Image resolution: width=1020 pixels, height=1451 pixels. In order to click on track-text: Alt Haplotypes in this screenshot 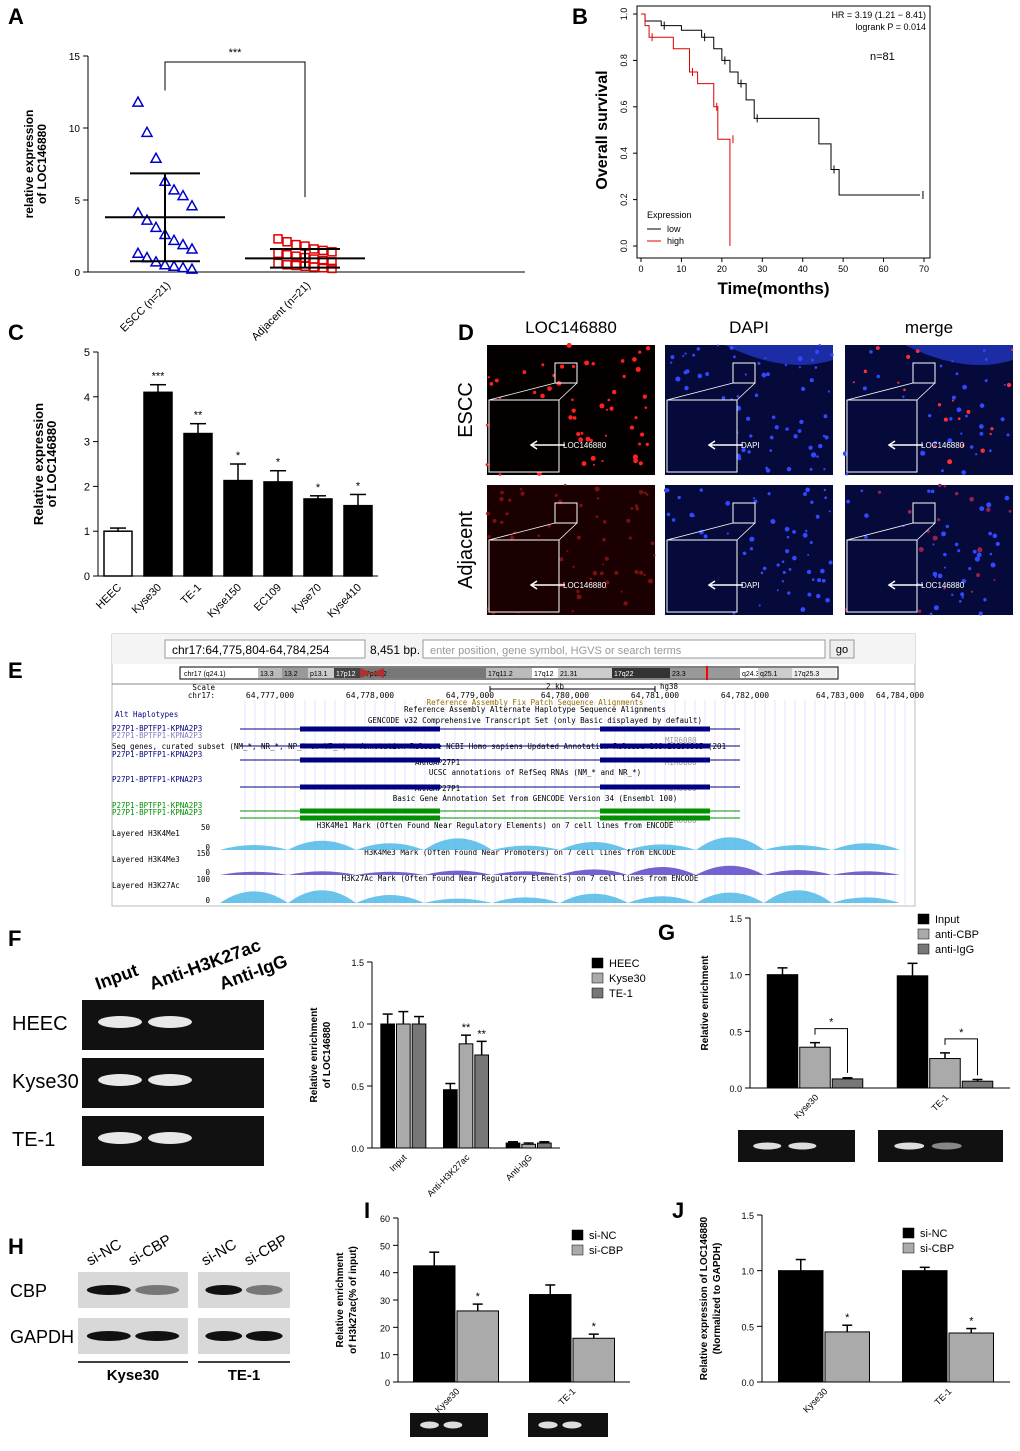, I will do `click(146, 714)`.